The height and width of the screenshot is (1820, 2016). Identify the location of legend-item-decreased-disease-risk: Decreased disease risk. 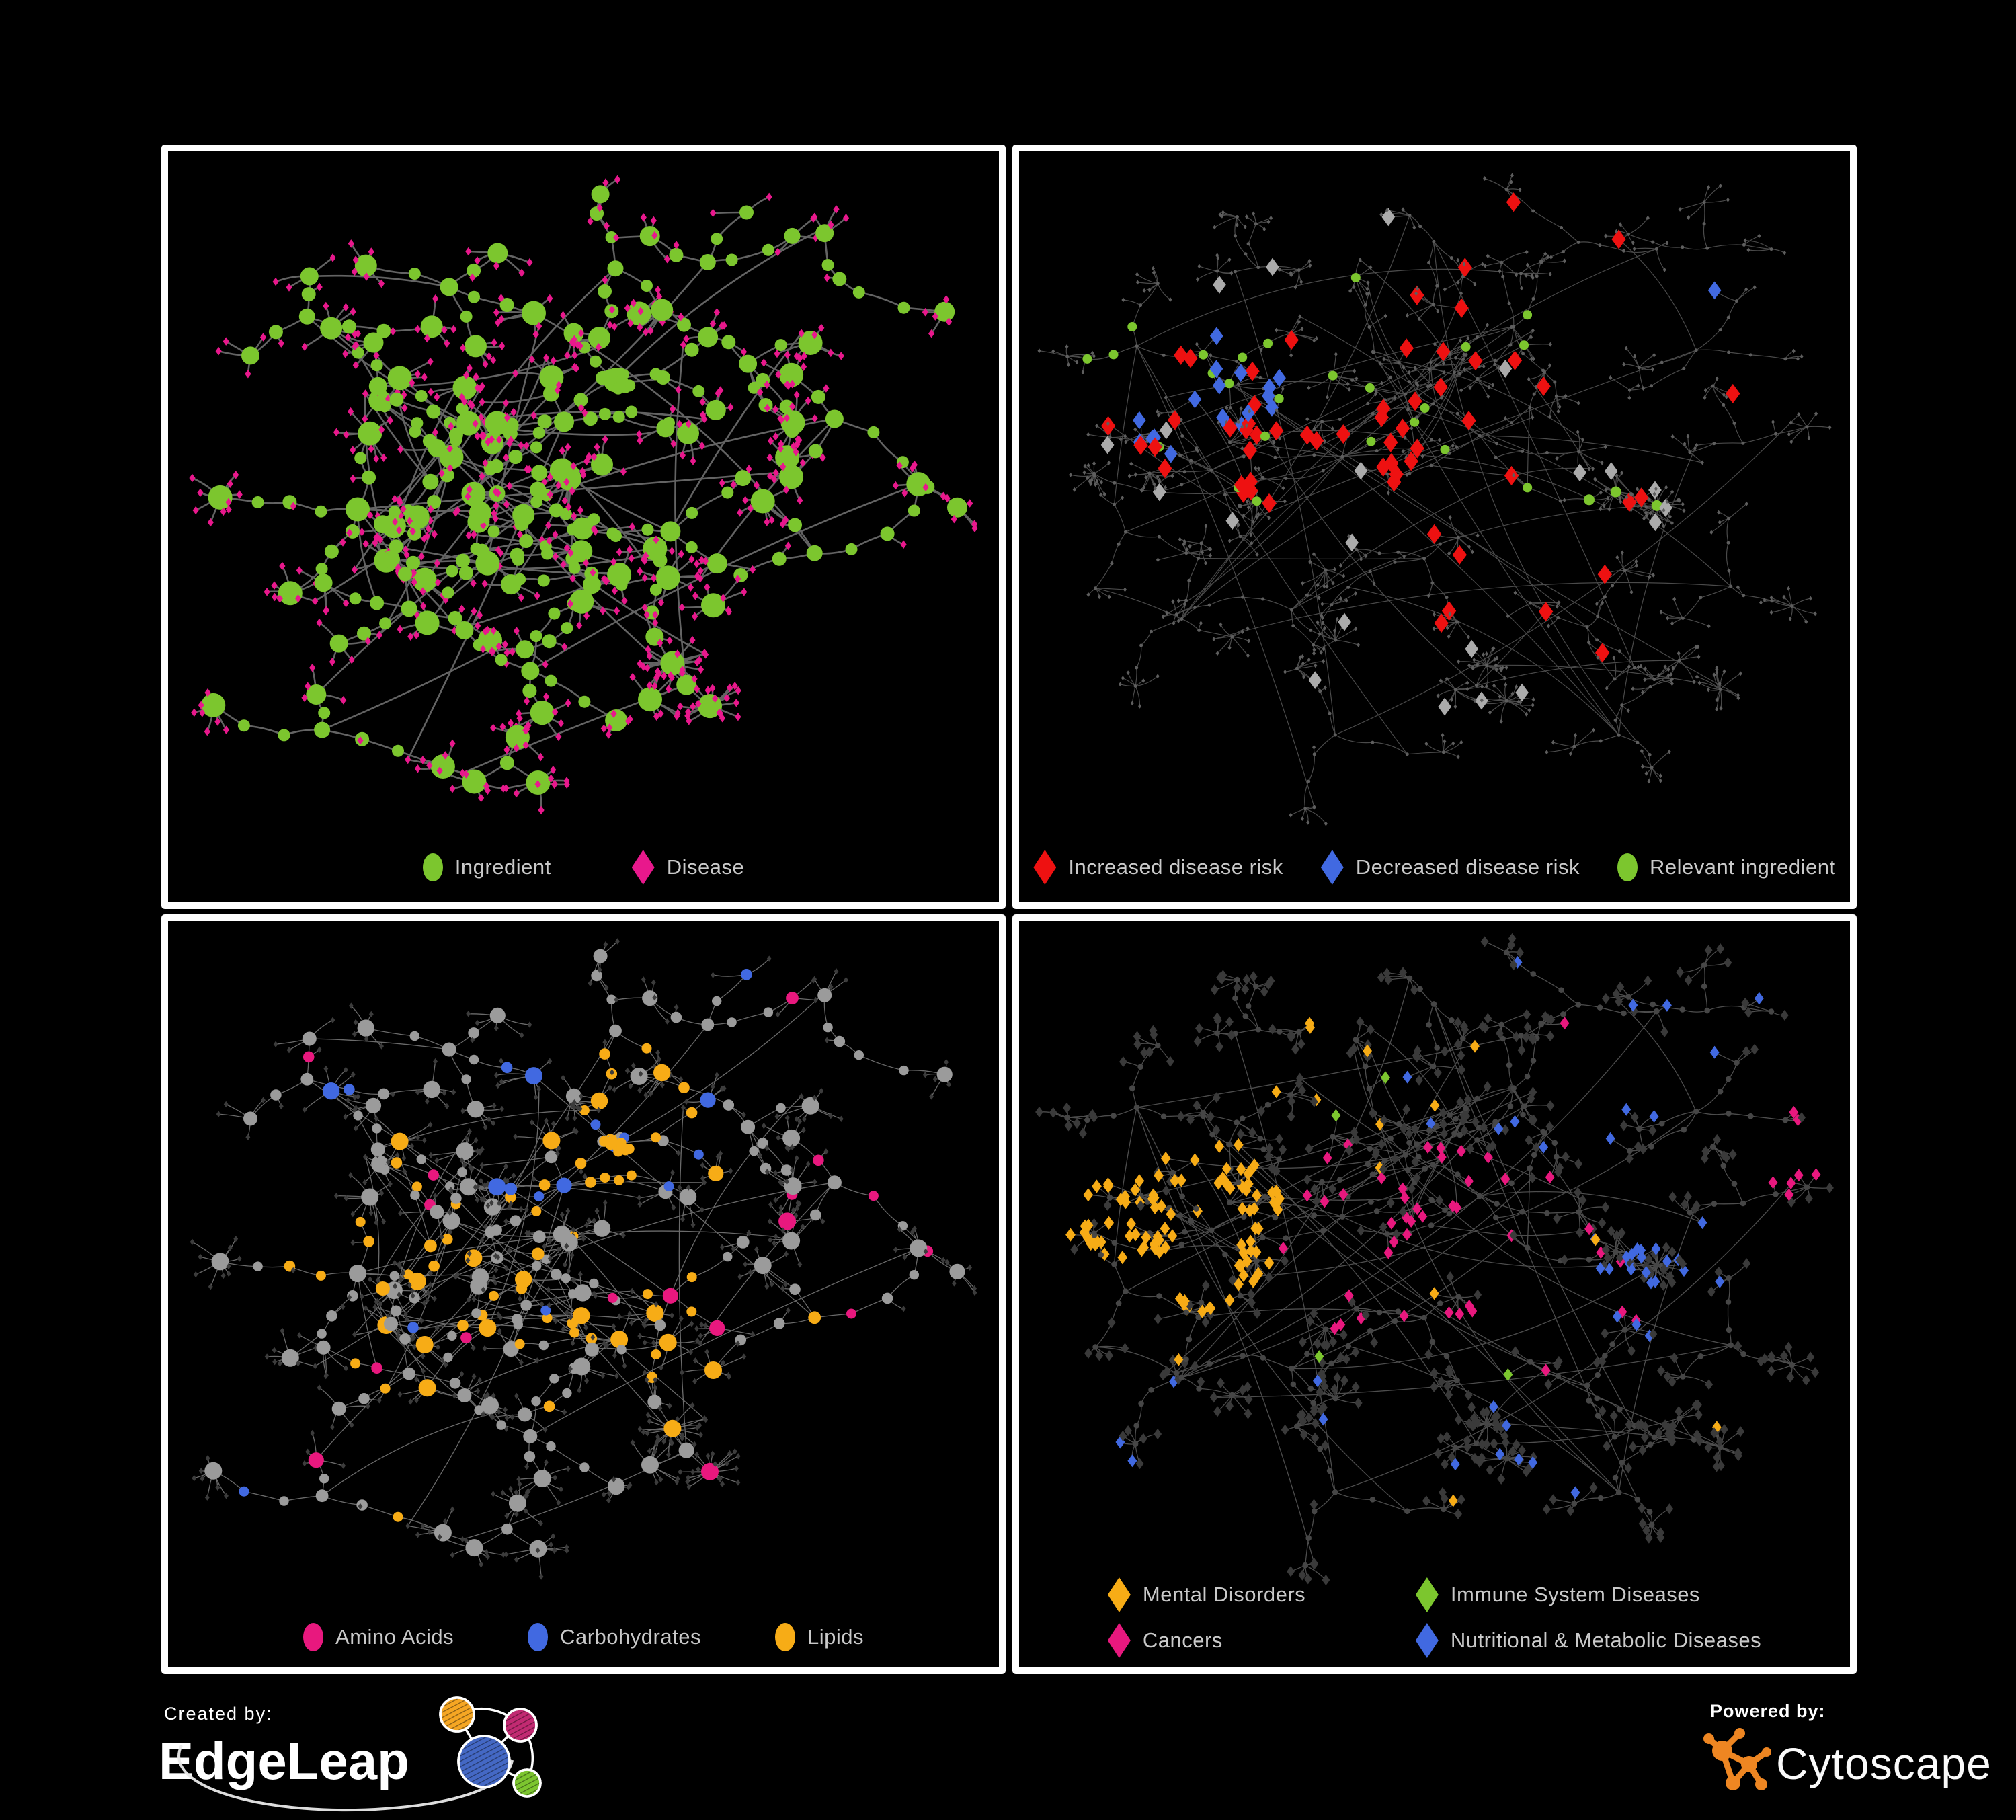
(1450, 867).